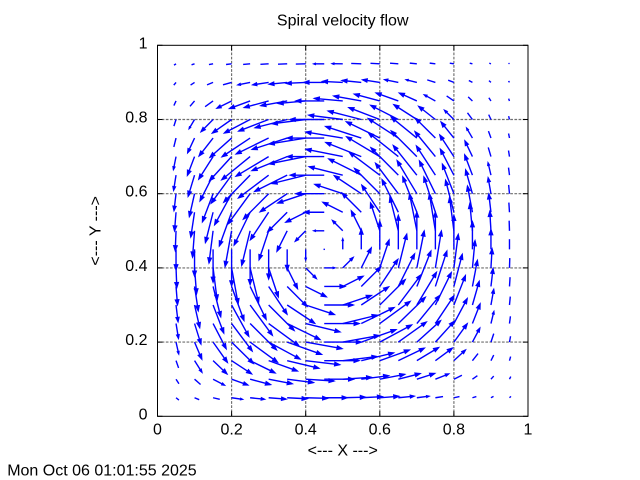  I want to click on svg-text: Mon Oct 06 01:01:55 2025, so click(102, 471).